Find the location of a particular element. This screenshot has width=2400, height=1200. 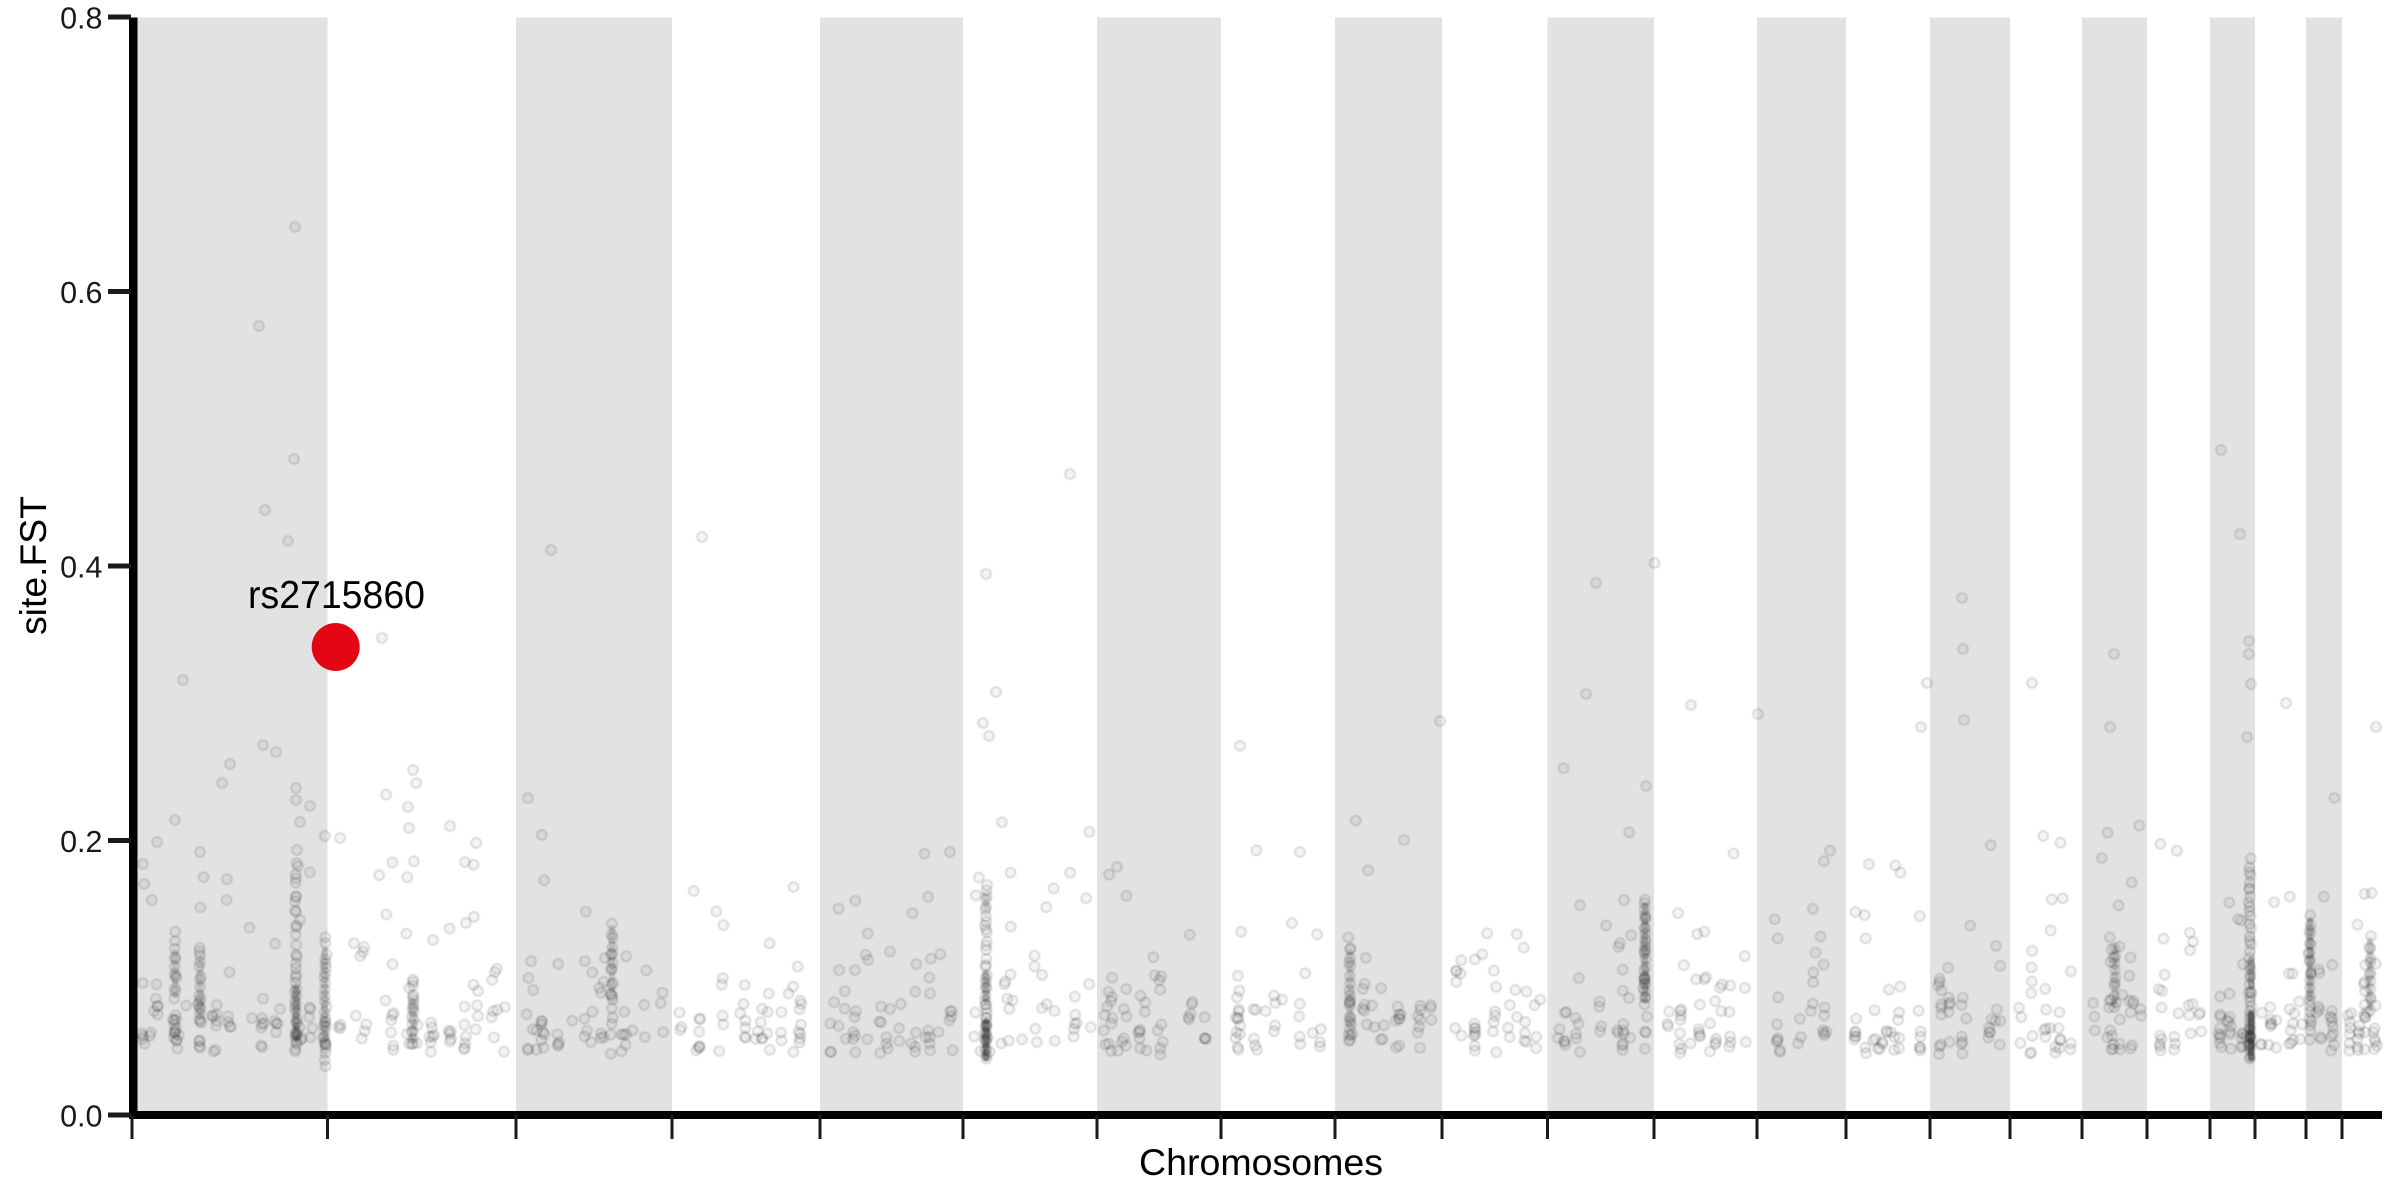

svg-text: 0.2 is located at coordinates (81, 842).